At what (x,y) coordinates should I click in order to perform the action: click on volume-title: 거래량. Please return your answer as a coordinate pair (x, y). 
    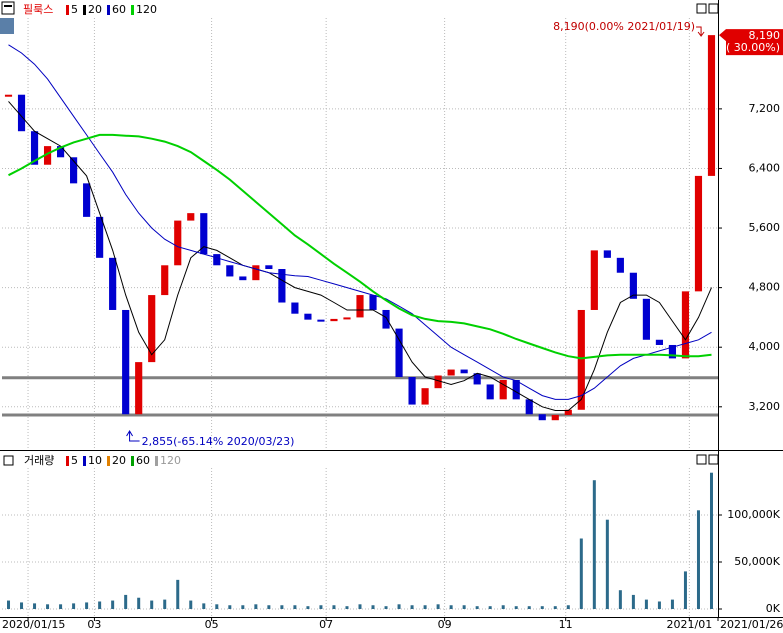
    Looking at the image, I should click on (39, 460).